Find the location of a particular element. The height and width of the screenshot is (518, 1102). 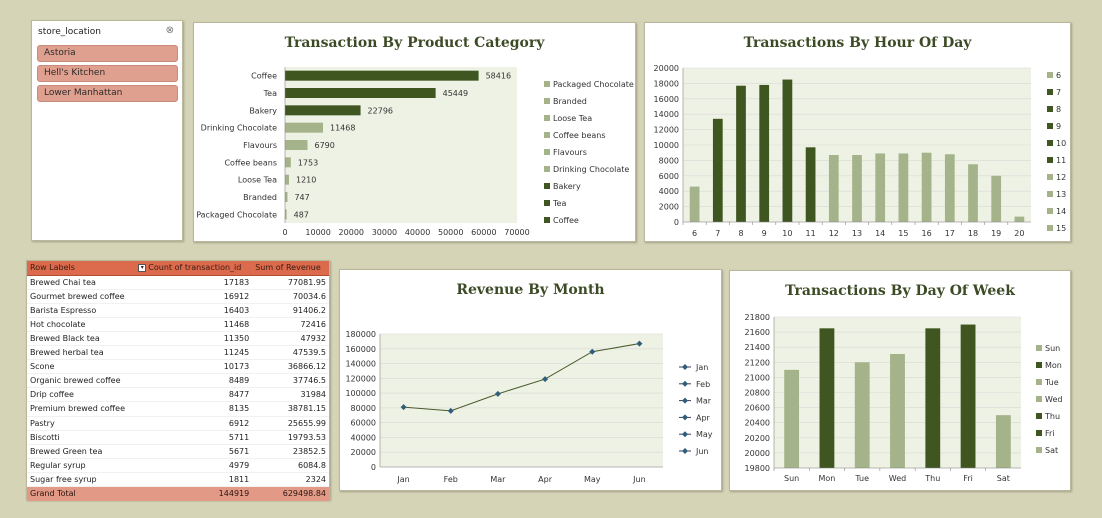

revenue-cell: 37746.5 is located at coordinates (290, 381).